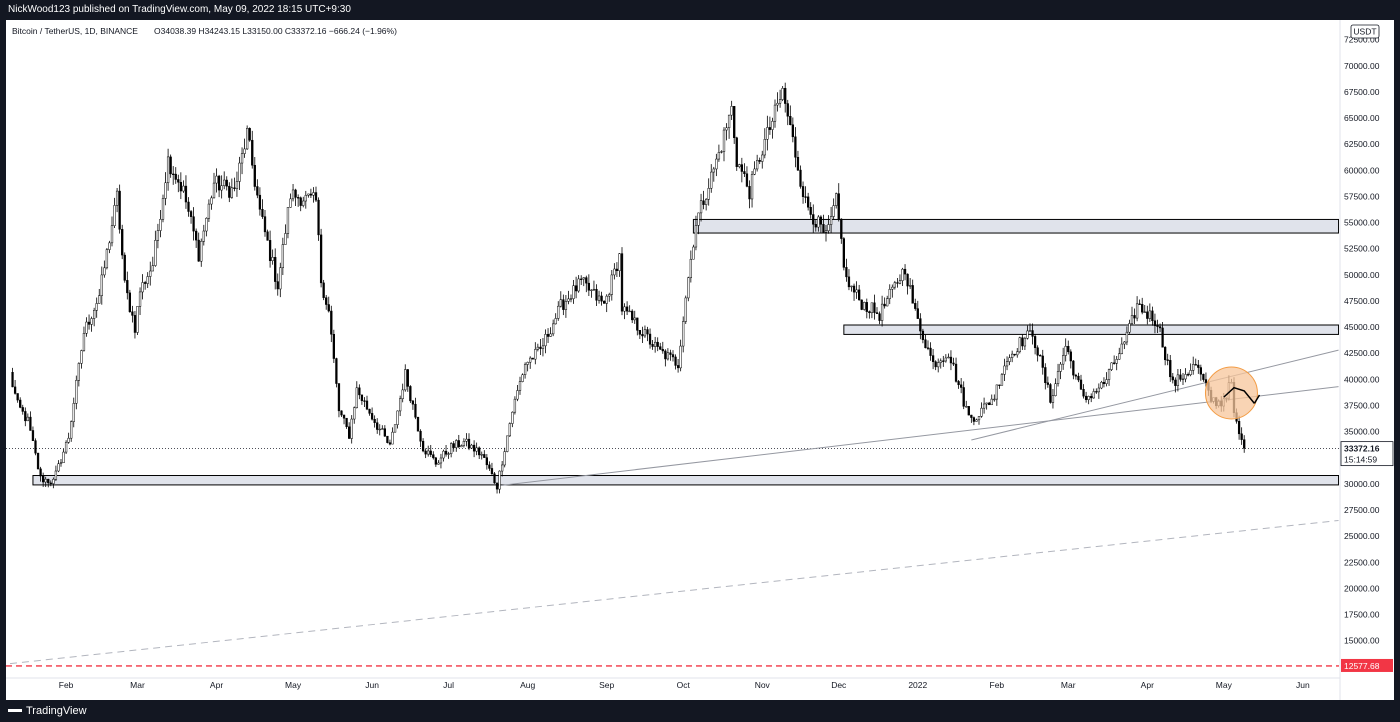 This screenshot has height=722, width=1400. What do you see at coordinates (1360, 460) in the screenshot?
I see `countdown-label: 15:14:59` at bounding box center [1360, 460].